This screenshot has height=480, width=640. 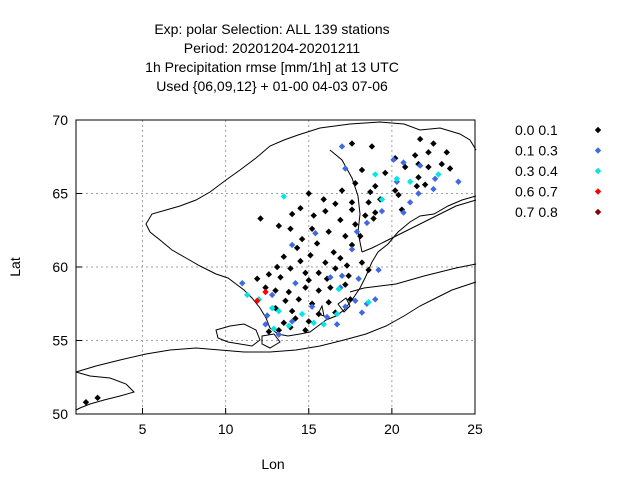 What do you see at coordinates (60, 120) in the screenshot?
I see `y-tick-label: 70` at bounding box center [60, 120].